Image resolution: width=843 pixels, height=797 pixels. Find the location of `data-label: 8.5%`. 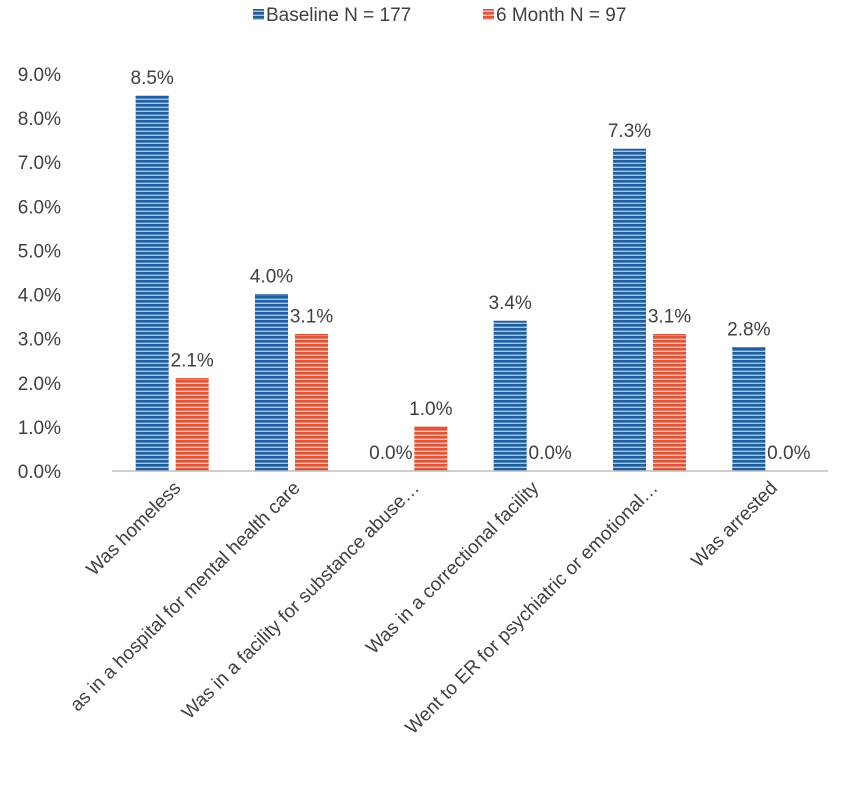

data-label: 8.5% is located at coordinates (152, 78).